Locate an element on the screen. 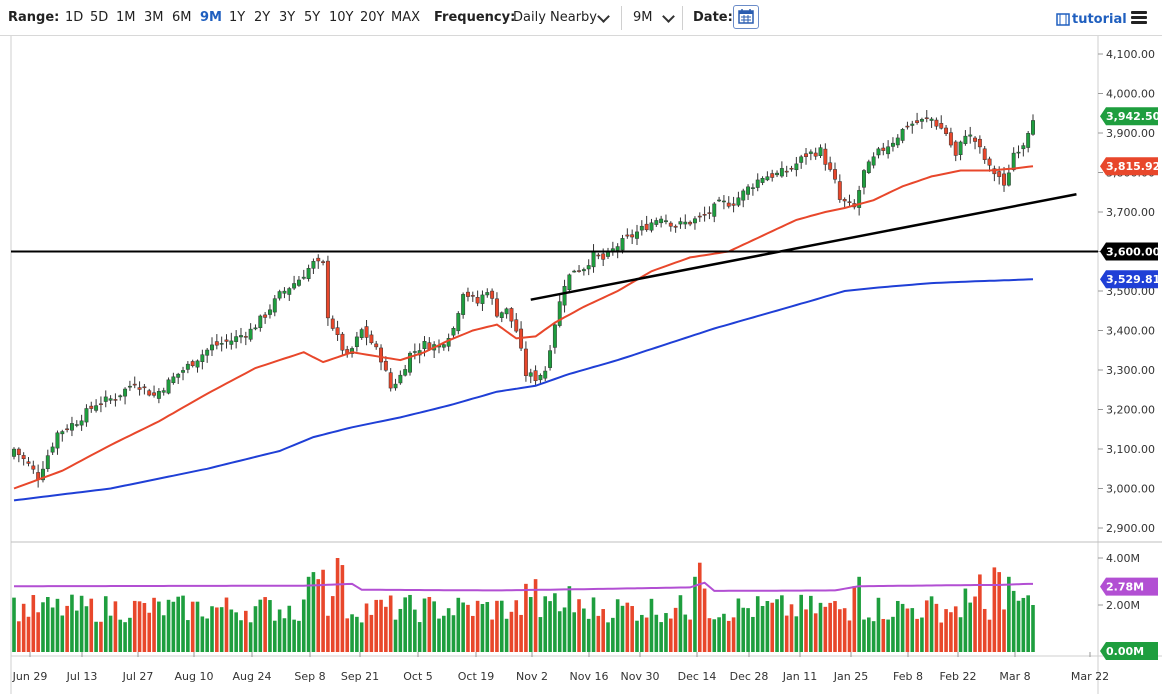 The width and height of the screenshot is (1162, 694). price-tick-label: 3,700.00 is located at coordinates (1130, 212).